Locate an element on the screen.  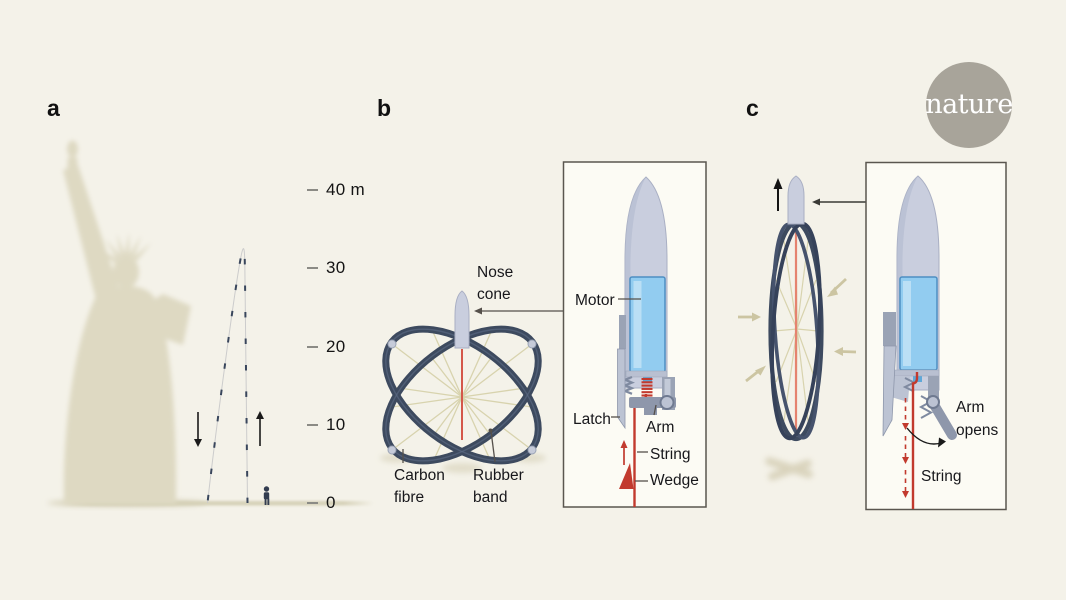
nature-logo-text: nature is located at coordinates (969, 104).